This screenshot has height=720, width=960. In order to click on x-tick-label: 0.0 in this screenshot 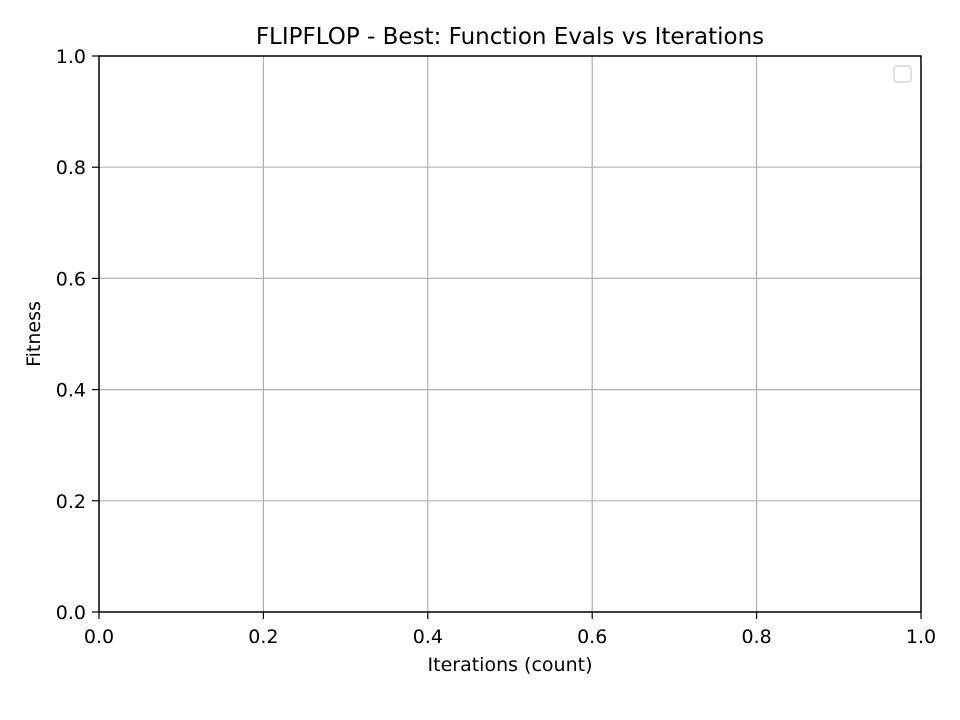, I will do `click(99, 637)`.